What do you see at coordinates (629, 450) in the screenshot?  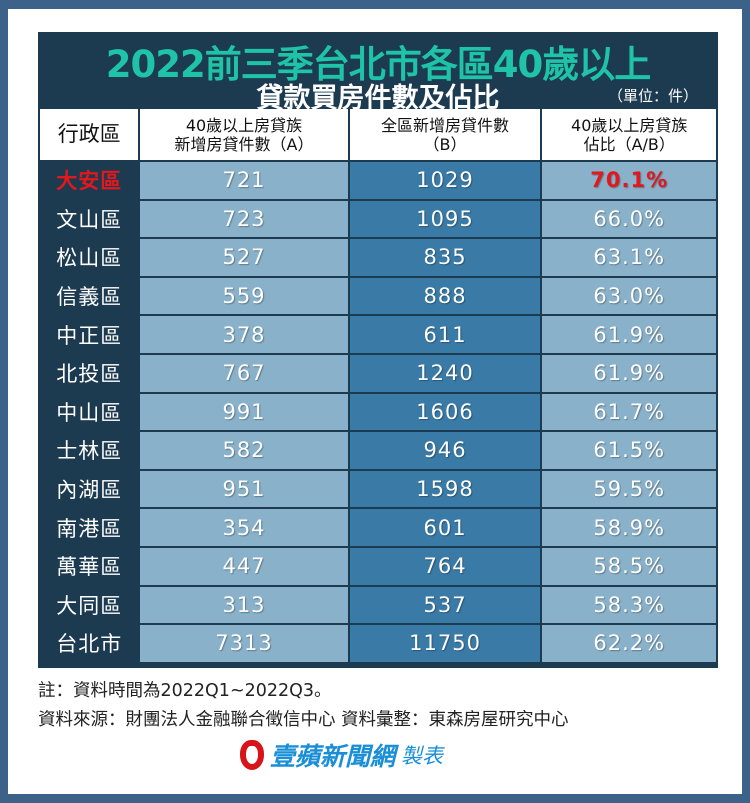 I see `ratio-cell: 61.5%` at bounding box center [629, 450].